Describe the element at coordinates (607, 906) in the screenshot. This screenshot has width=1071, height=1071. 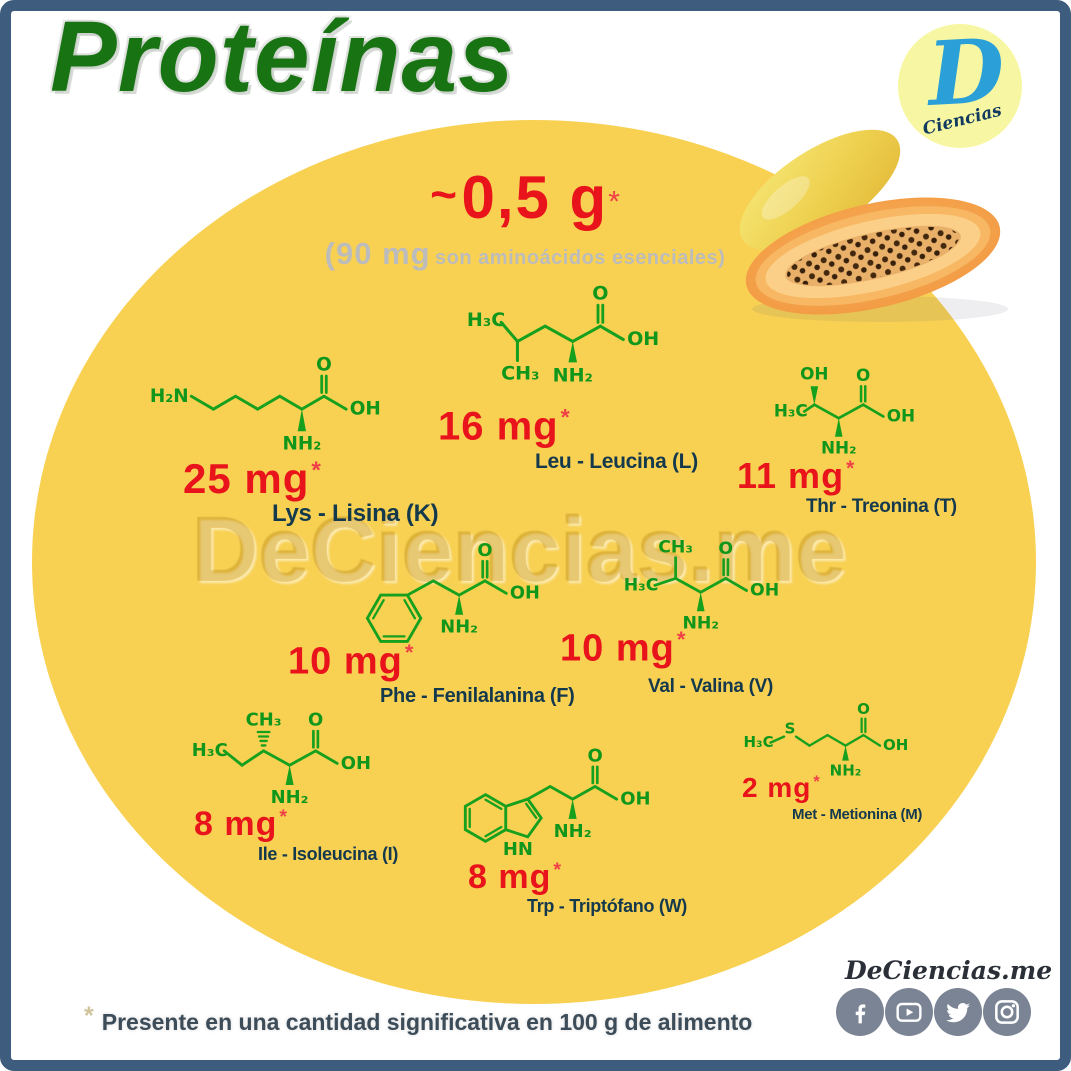
I see `label-tryptophan: Trp - Triptófano (W)` at that location.